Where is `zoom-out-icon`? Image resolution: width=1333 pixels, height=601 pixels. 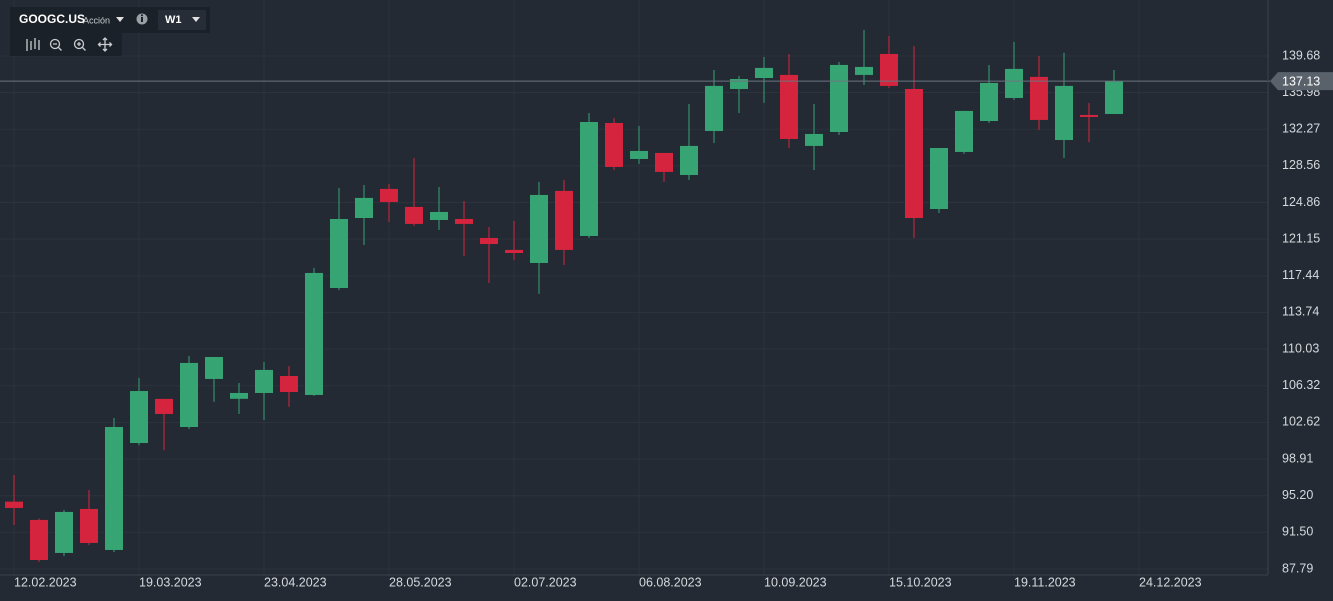 zoom-out-icon is located at coordinates (55, 44).